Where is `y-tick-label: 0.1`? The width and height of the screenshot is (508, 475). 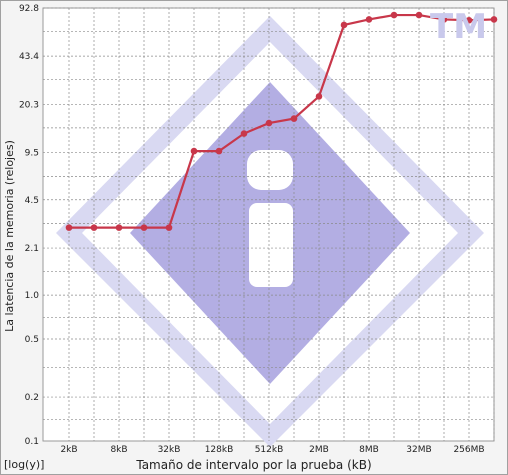
y-tick-label: 0.1 is located at coordinates (32, 442).